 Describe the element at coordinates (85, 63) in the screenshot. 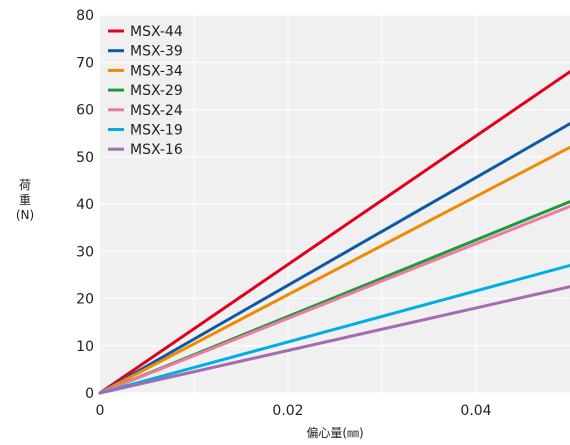

I see `y-tick-label: 70` at that location.